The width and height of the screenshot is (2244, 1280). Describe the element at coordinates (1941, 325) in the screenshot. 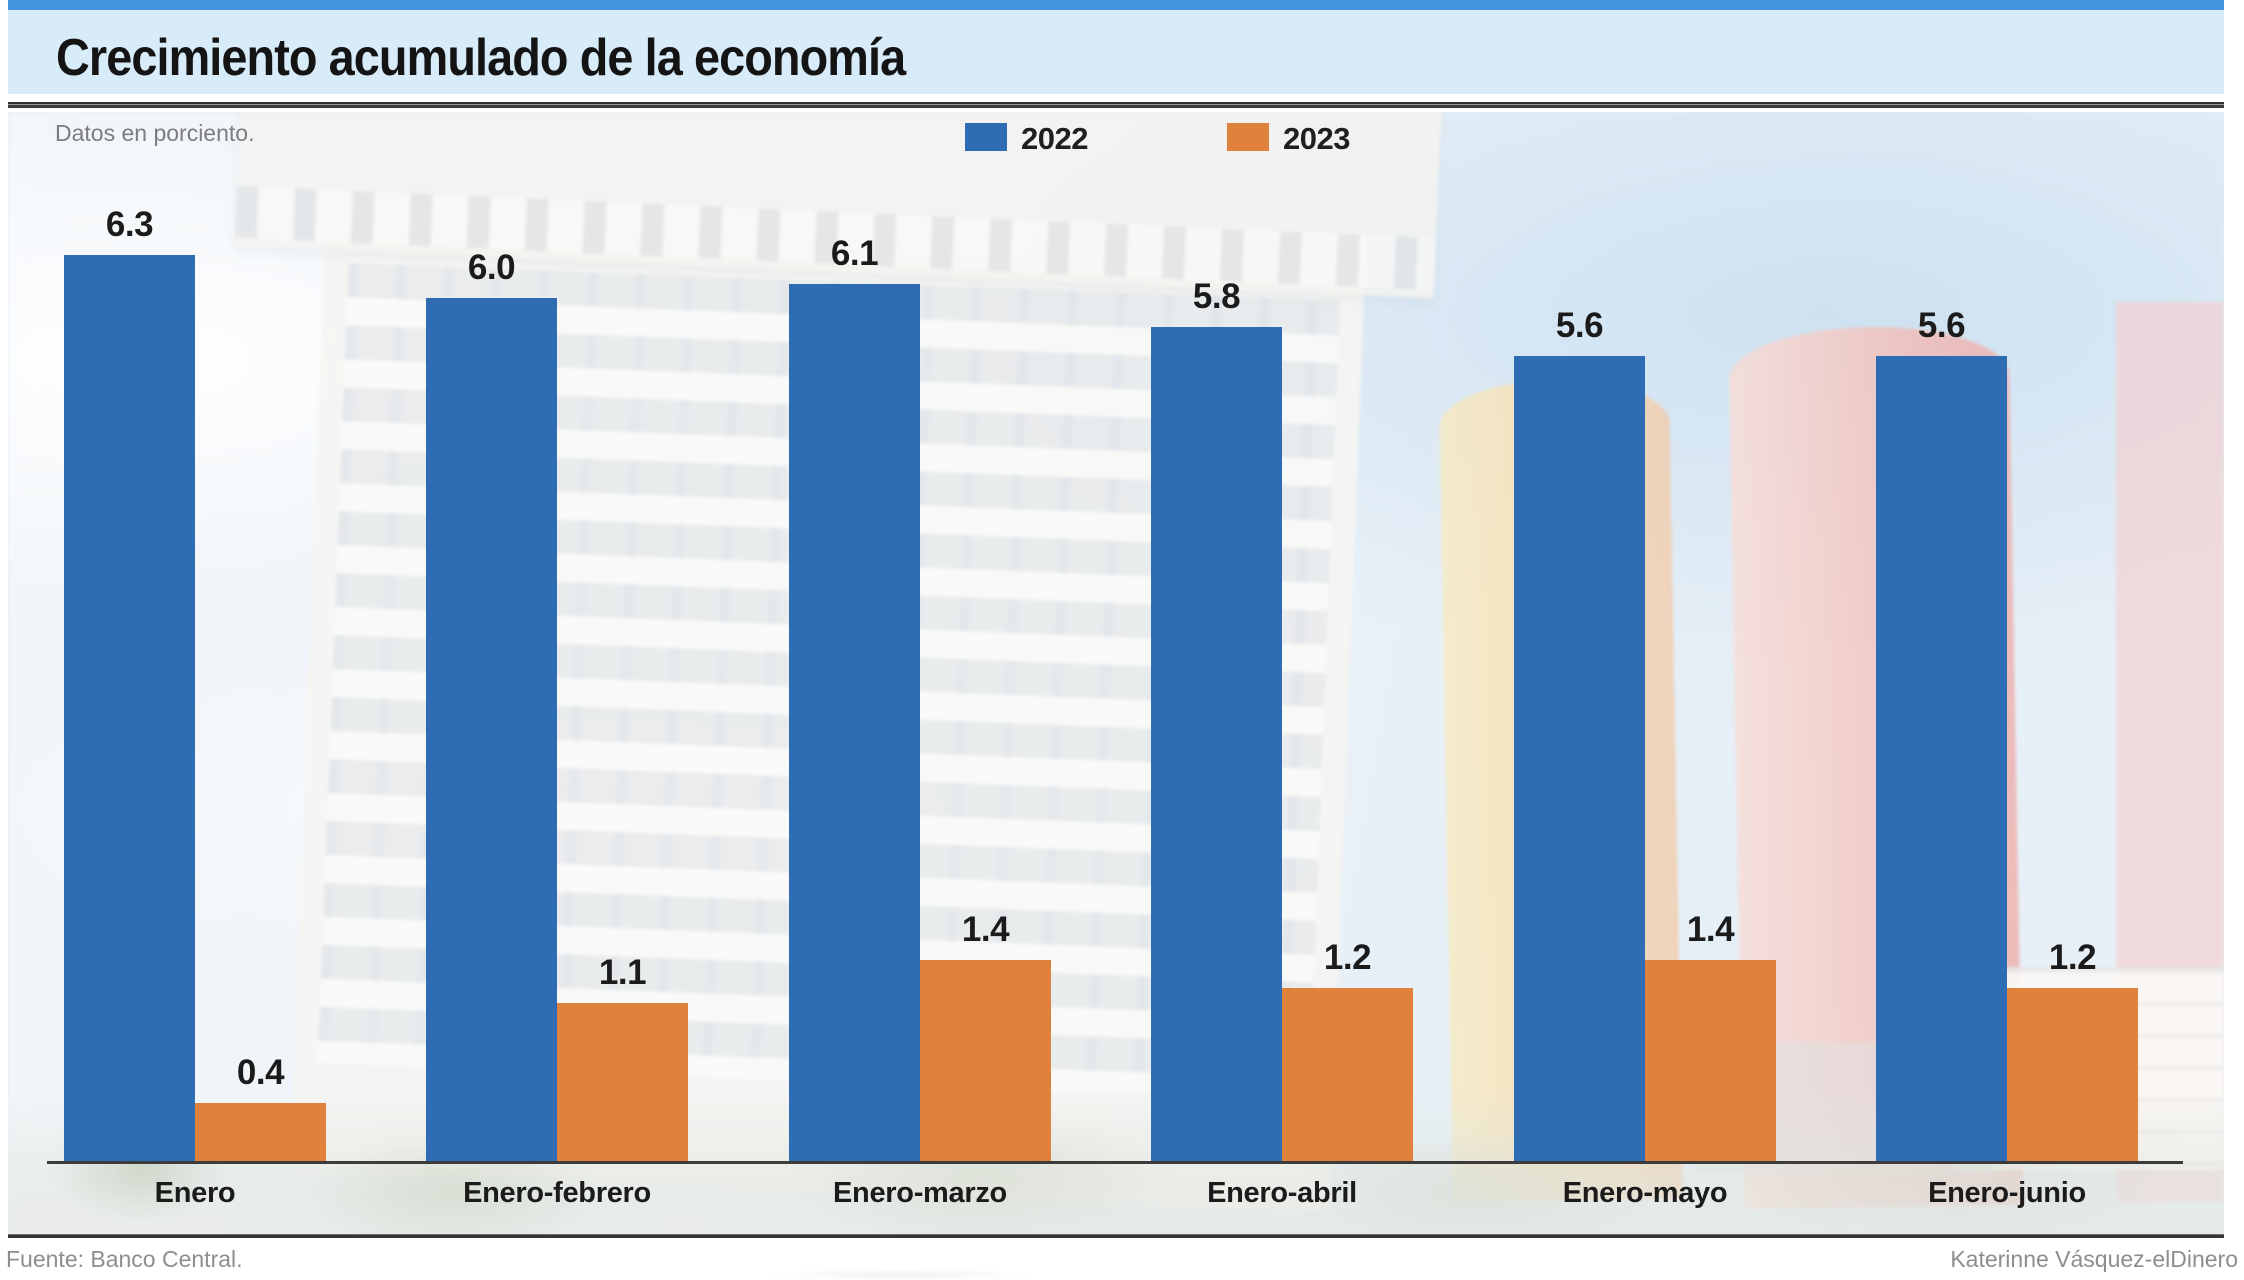

I see `value-label-2022-6: 5.6` at that location.